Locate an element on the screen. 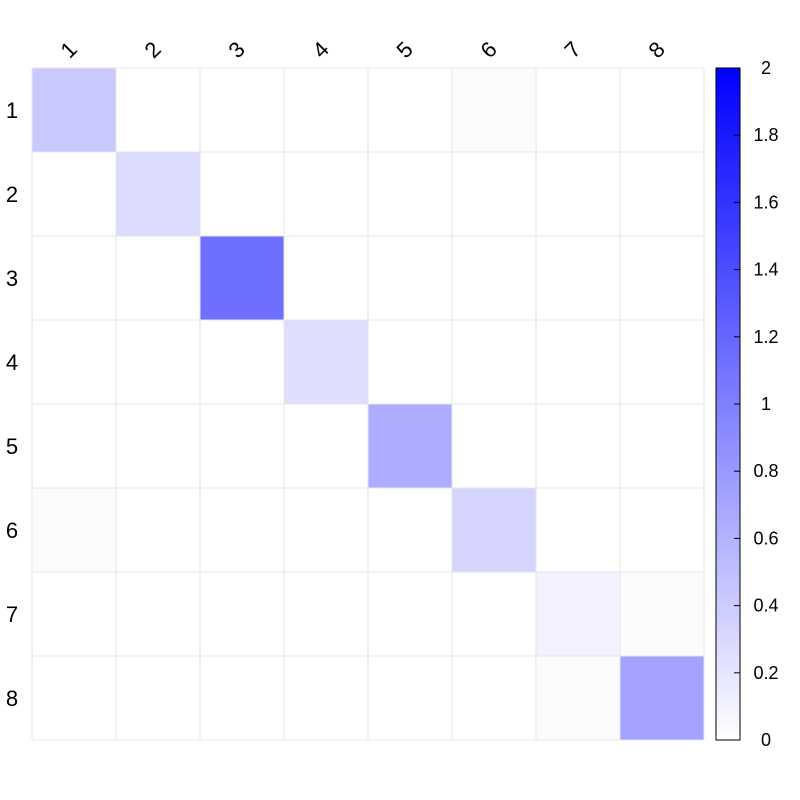  colorbar-tick-label: 0.4 is located at coordinates (765, 606).